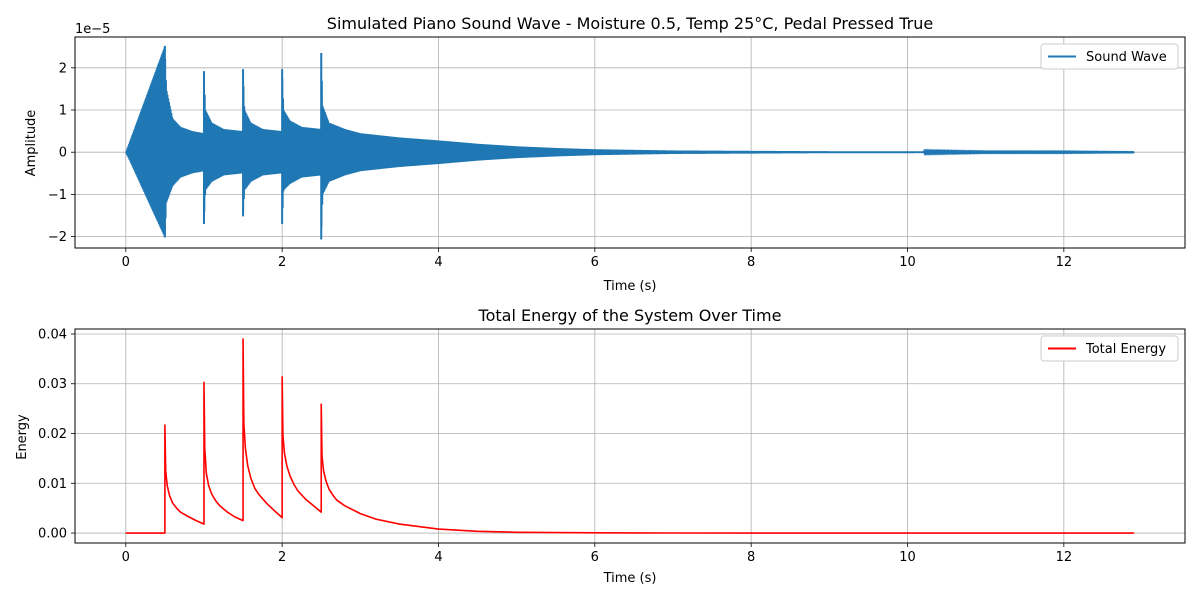  I want to click on sound-wave-x-tick-label: 4, so click(438, 262).